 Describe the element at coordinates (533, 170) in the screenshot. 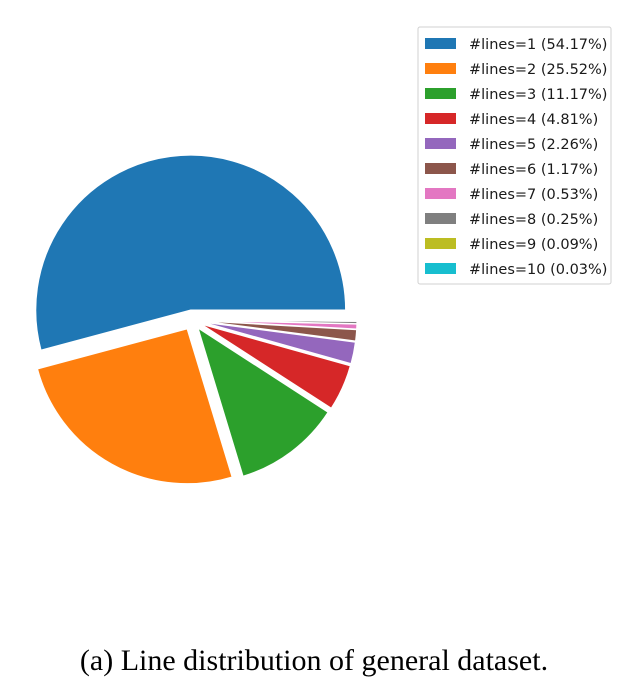

I see `legend-label-6: #lines=6 (1.17%)` at that location.